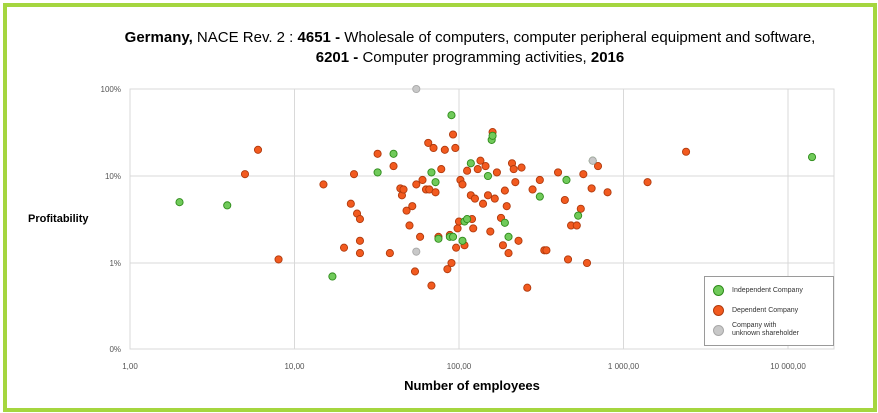 The width and height of the screenshot is (878, 413). Describe the element at coordinates (474, 57) in the screenshot. I see `title-line2-segment-1: Computer programming activities,` at that location.